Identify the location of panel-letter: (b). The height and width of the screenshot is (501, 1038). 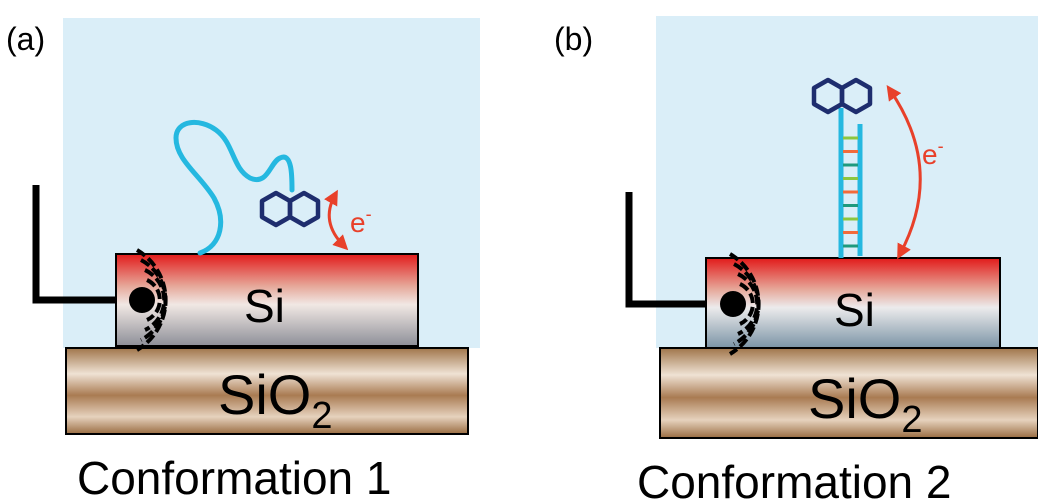
(573, 39).